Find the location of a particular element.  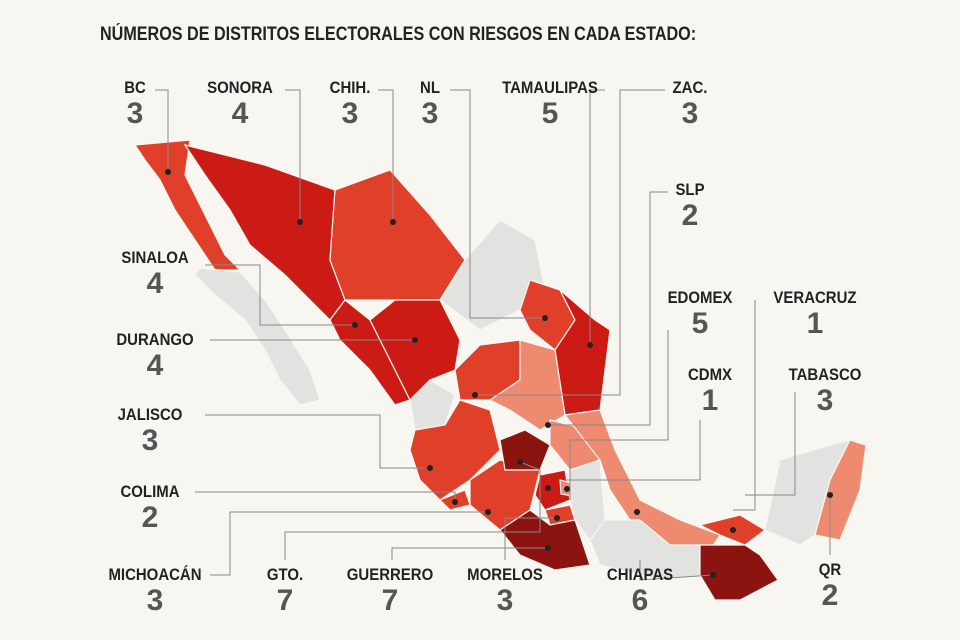

state-label: JALISCO 3 is located at coordinates (150, 431).